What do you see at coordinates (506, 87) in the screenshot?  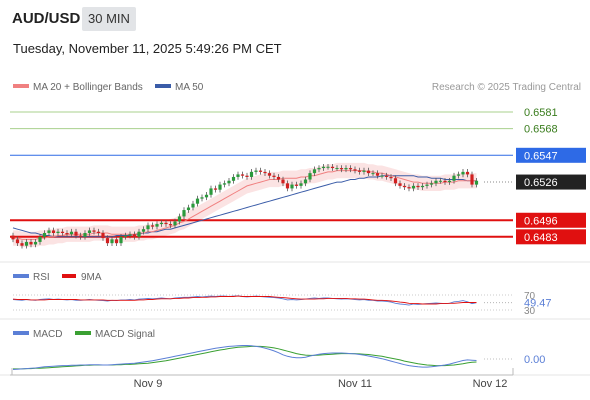 I see `source-note: Research © 2025 Trading Central` at bounding box center [506, 87].